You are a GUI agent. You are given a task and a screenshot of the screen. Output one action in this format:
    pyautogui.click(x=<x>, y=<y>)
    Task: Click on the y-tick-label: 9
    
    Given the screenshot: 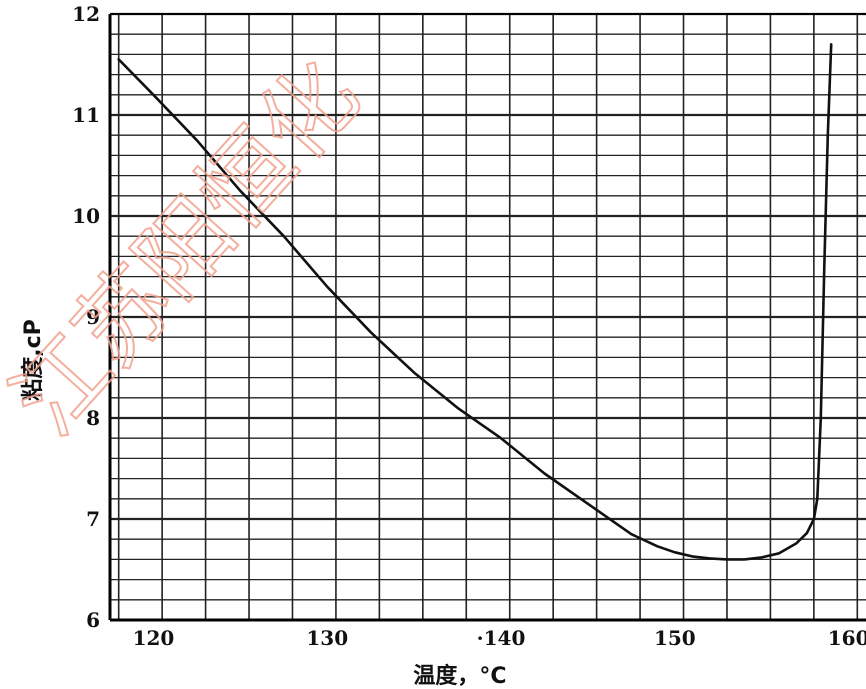 What is the action you would take?
    pyautogui.click(x=93, y=317)
    